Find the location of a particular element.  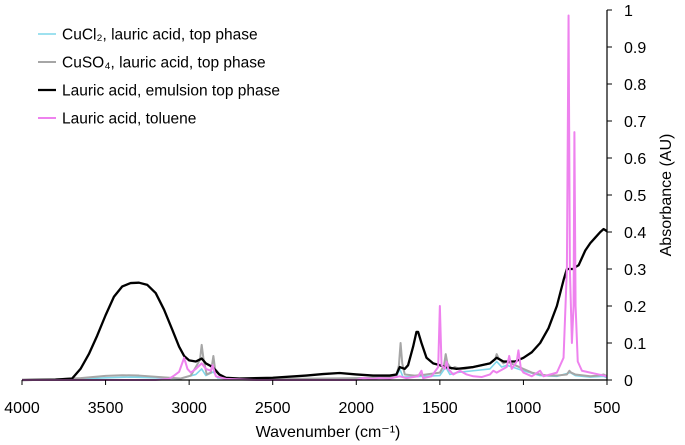

y-tick-label: 0.6 is located at coordinates (635, 159).